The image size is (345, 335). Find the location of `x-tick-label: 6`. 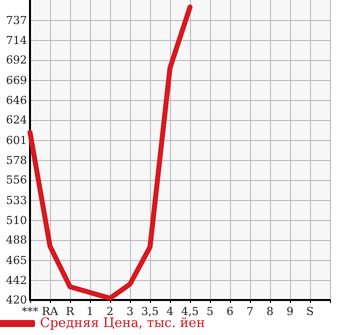

x-tick-label: 6 is located at coordinates (230, 311).